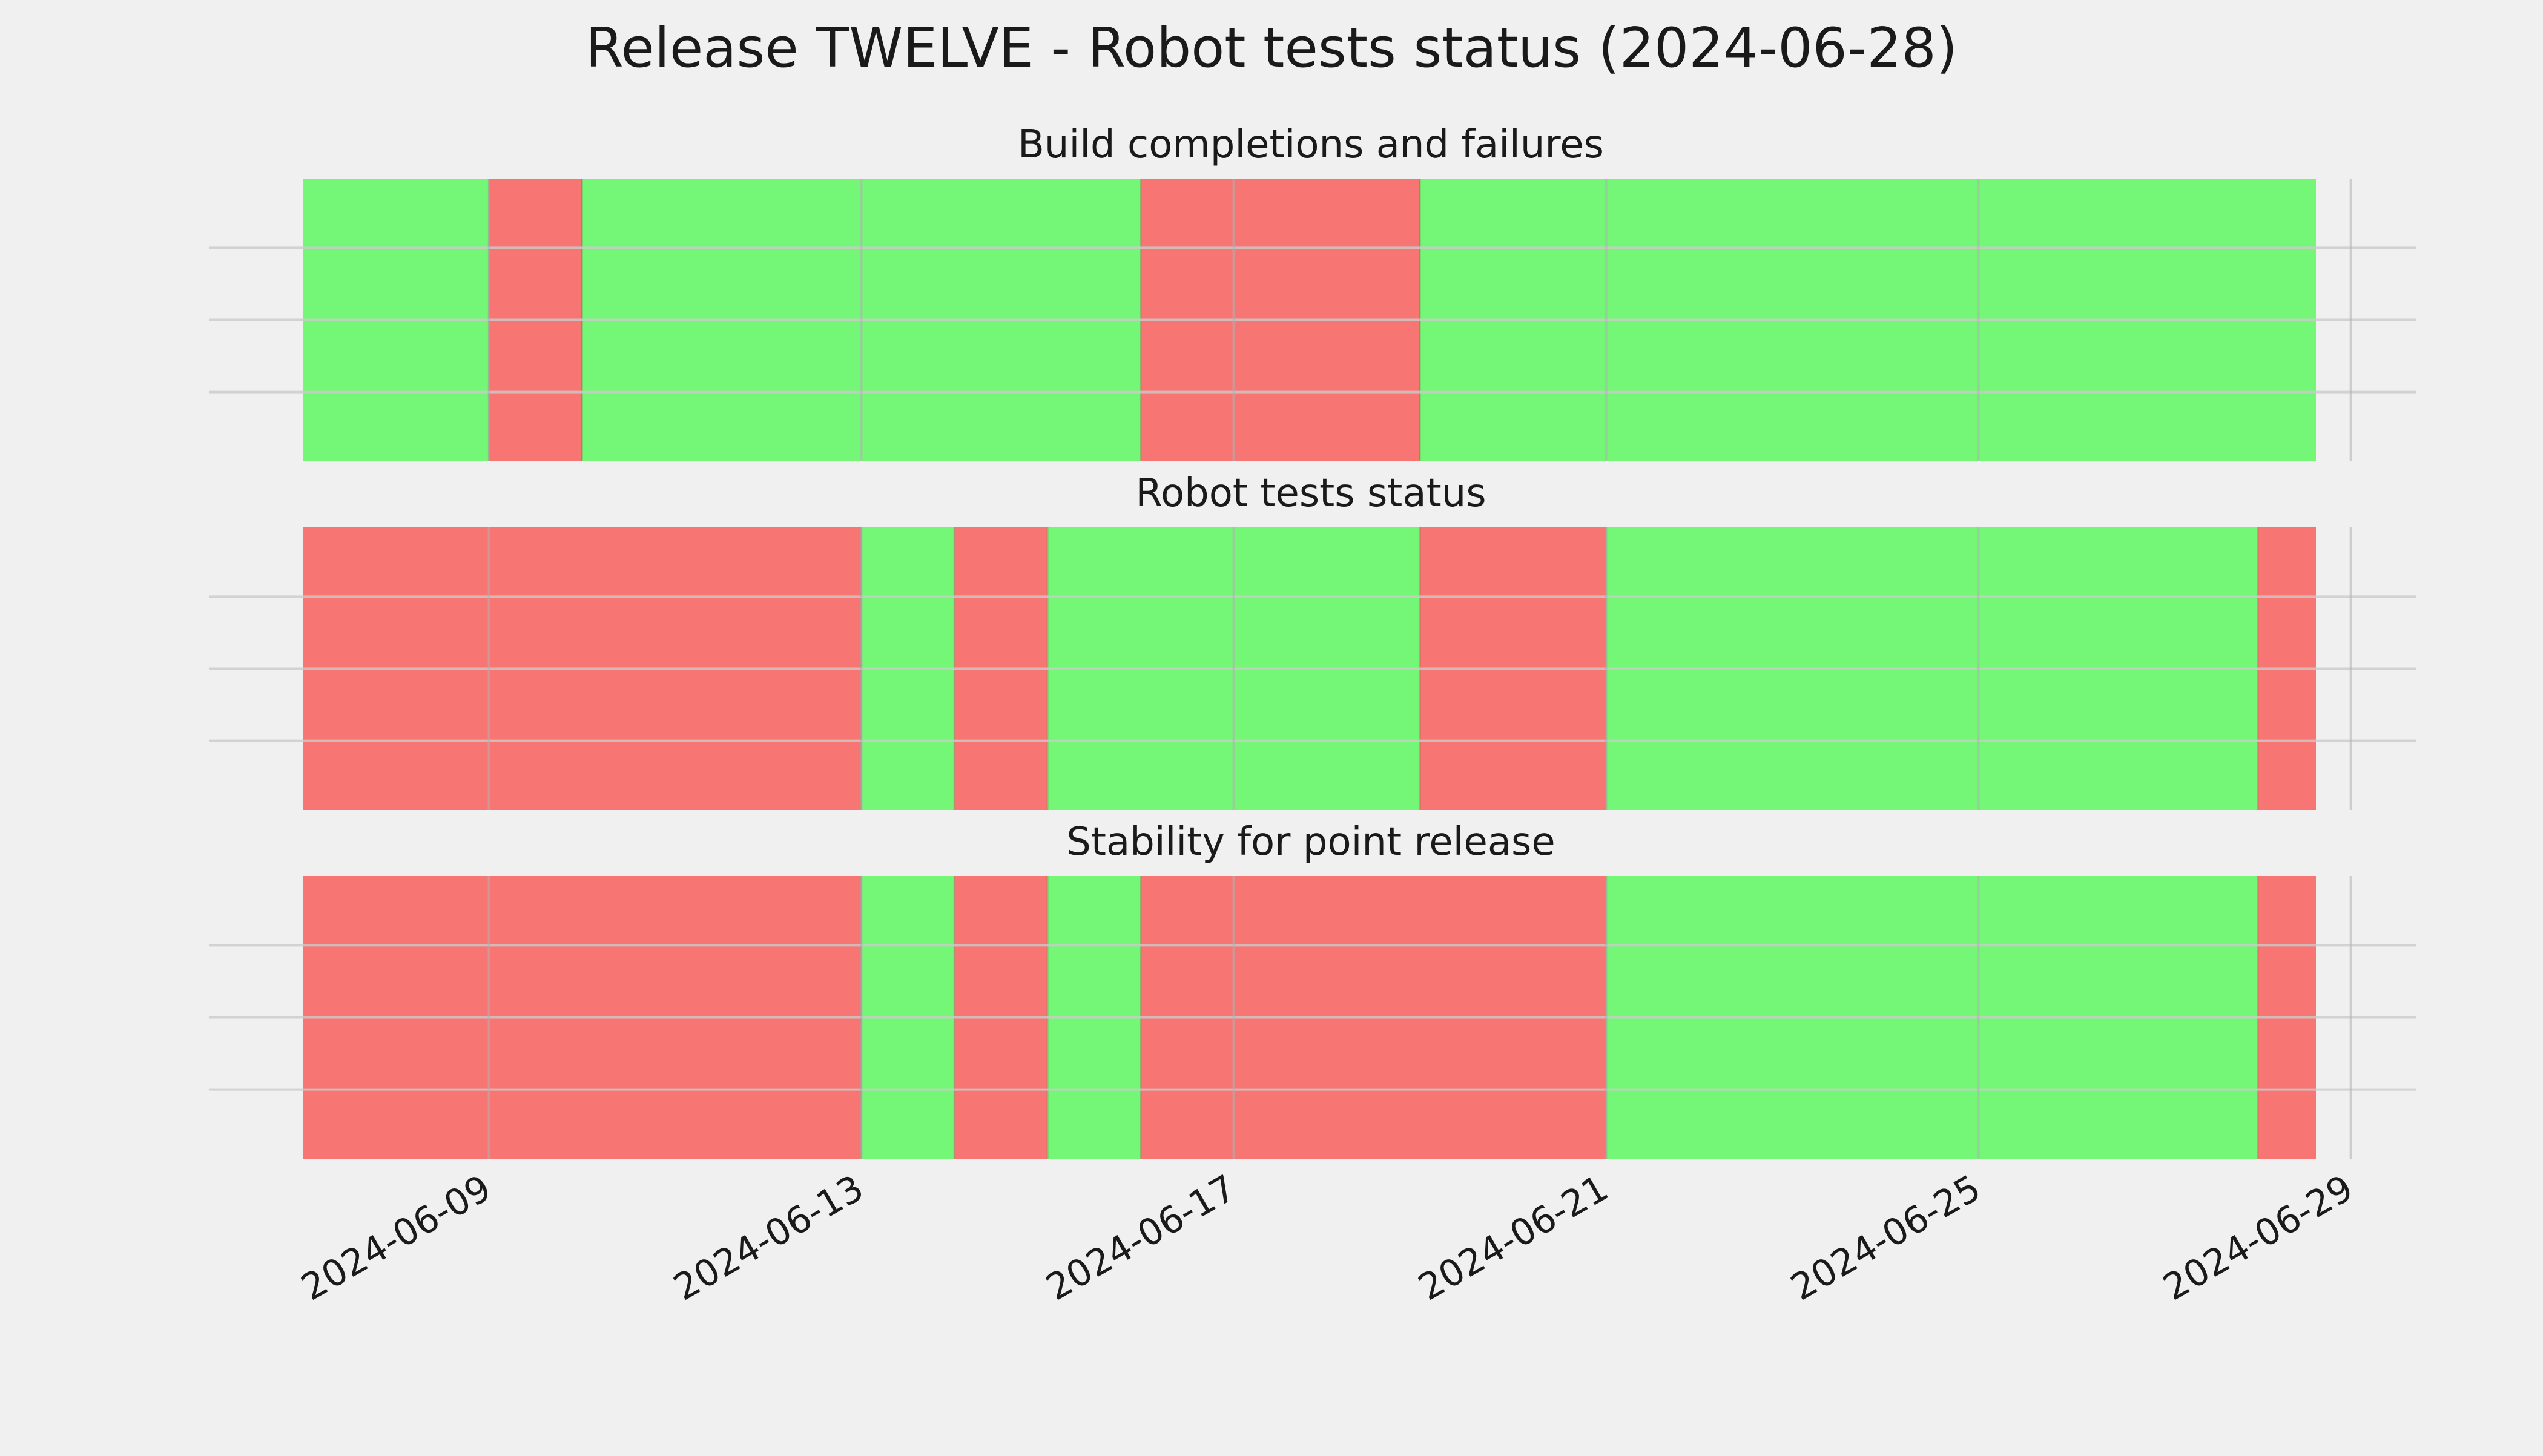 The image size is (2543, 1456). What do you see at coordinates (1311, 144) in the screenshot?
I see `panel-title: Build completions and failures` at bounding box center [1311, 144].